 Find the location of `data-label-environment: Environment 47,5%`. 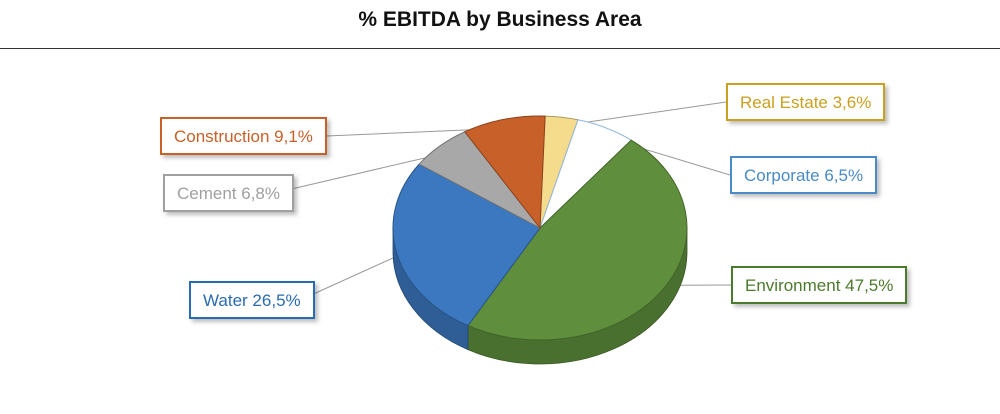

data-label-environment: Environment 47,5% is located at coordinates (819, 285).